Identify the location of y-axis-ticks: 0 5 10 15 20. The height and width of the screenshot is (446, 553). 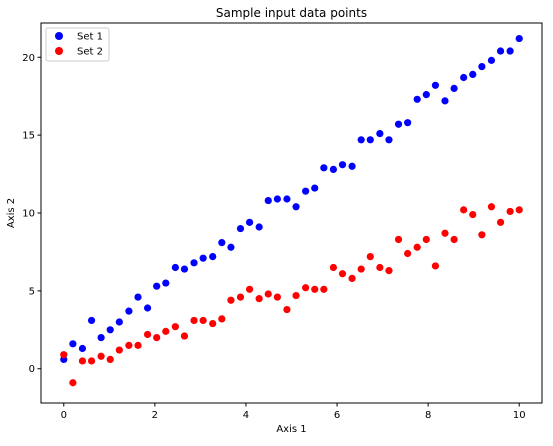
(31, 214).